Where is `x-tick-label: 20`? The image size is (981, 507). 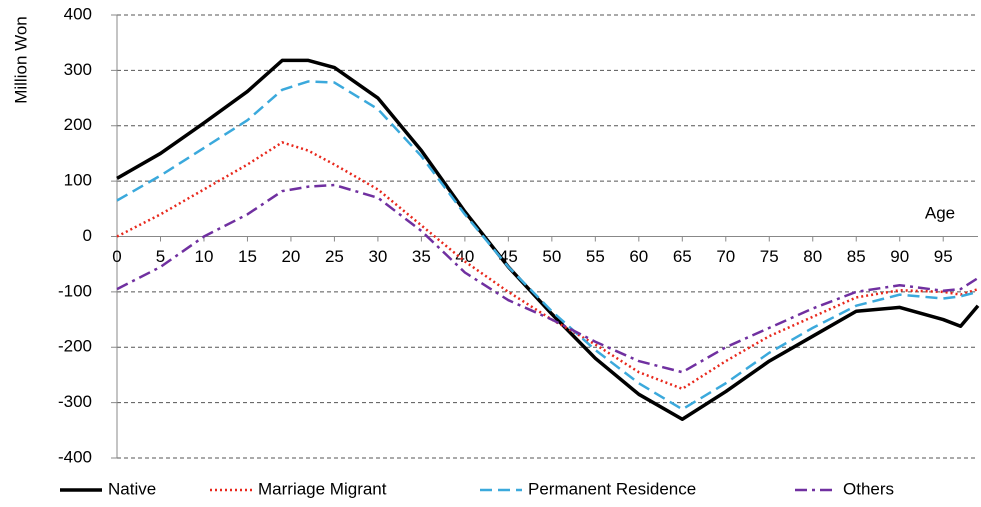 x-tick-label: 20 is located at coordinates (290, 256).